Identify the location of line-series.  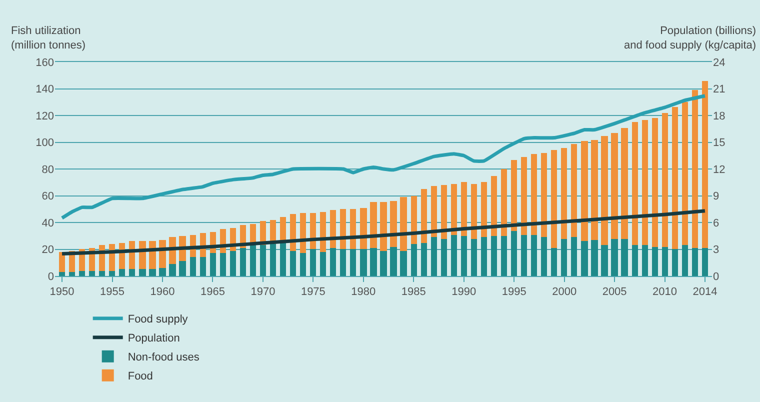
(383, 232).